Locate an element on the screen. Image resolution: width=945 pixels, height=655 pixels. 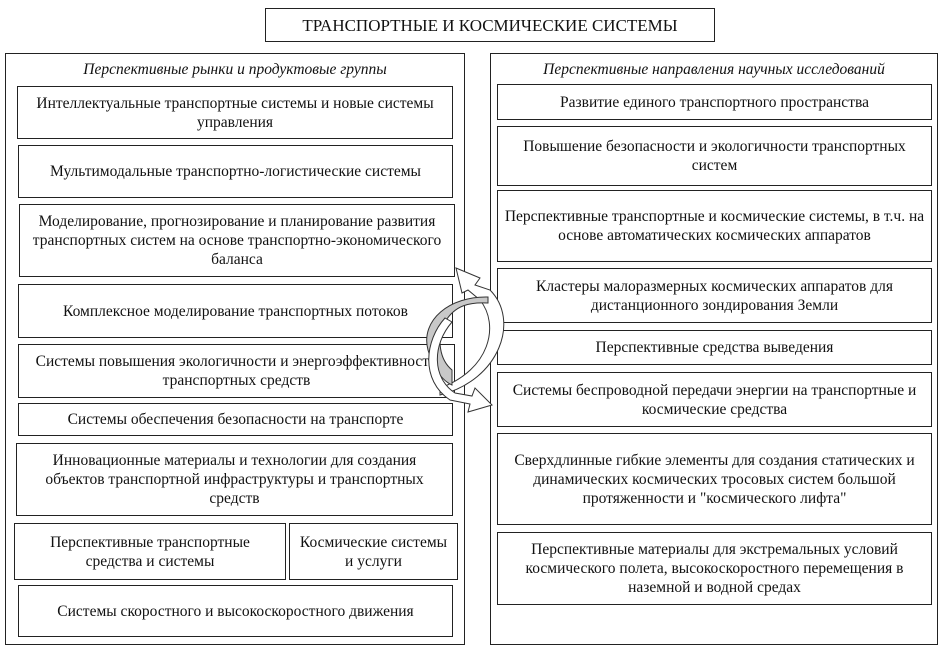
cycle-arrow-down-icon is located at coordinates (460, 365).